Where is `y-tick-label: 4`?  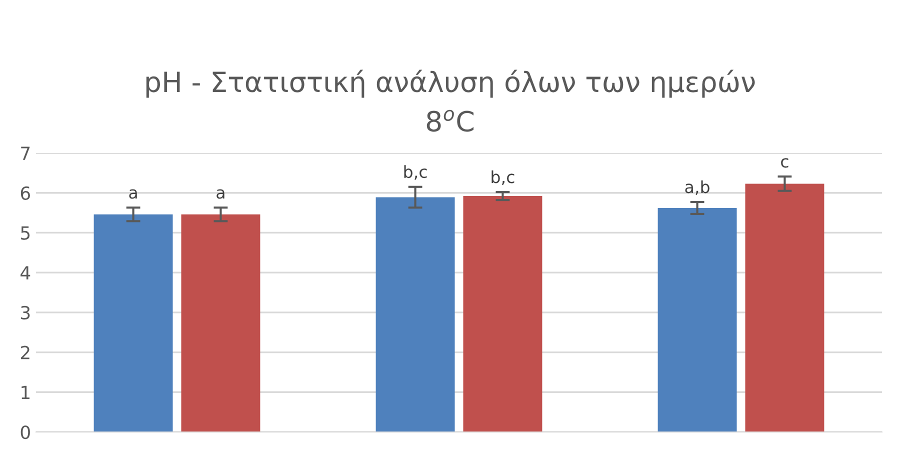
y-tick-label: 4 is located at coordinates (25, 273).